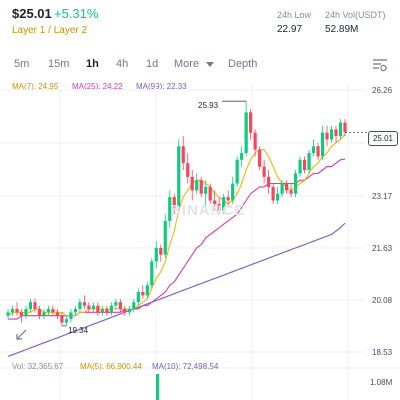 The height and width of the screenshot is (400, 400). Describe the element at coordinates (185, 366) in the screenshot. I see `volume-ma10-legend: MA(10): 72,498.54` at that location.